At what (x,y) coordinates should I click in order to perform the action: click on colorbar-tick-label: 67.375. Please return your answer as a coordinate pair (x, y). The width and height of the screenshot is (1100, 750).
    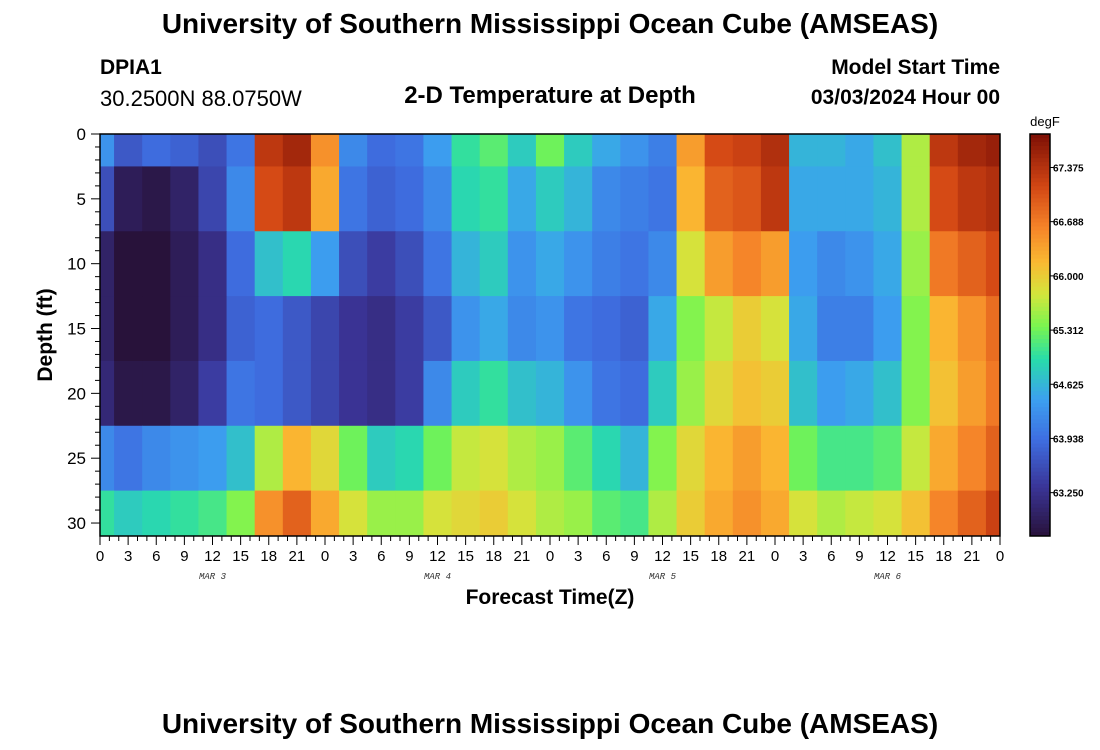
    Looking at the image, I should click on (1068, 169).